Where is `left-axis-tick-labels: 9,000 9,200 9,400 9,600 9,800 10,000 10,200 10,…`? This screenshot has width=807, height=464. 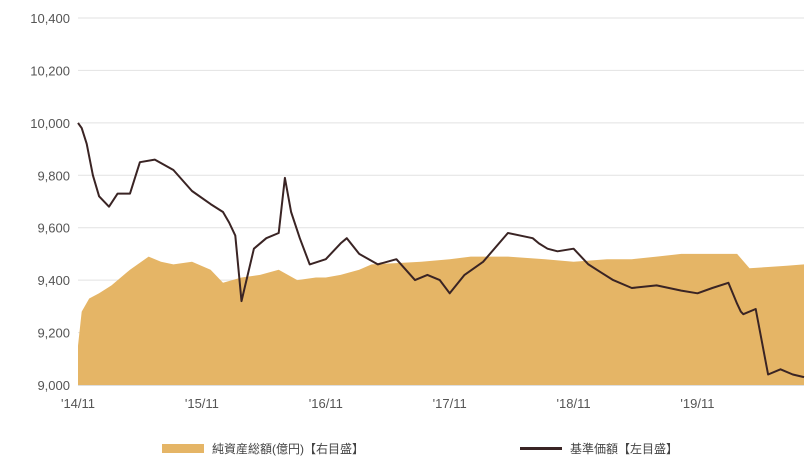
left-axis-tick-labels: 9,000 9,200 9,400 9,600 9,800 10,000 10,200 10,… is located at coordinates (50, 202).